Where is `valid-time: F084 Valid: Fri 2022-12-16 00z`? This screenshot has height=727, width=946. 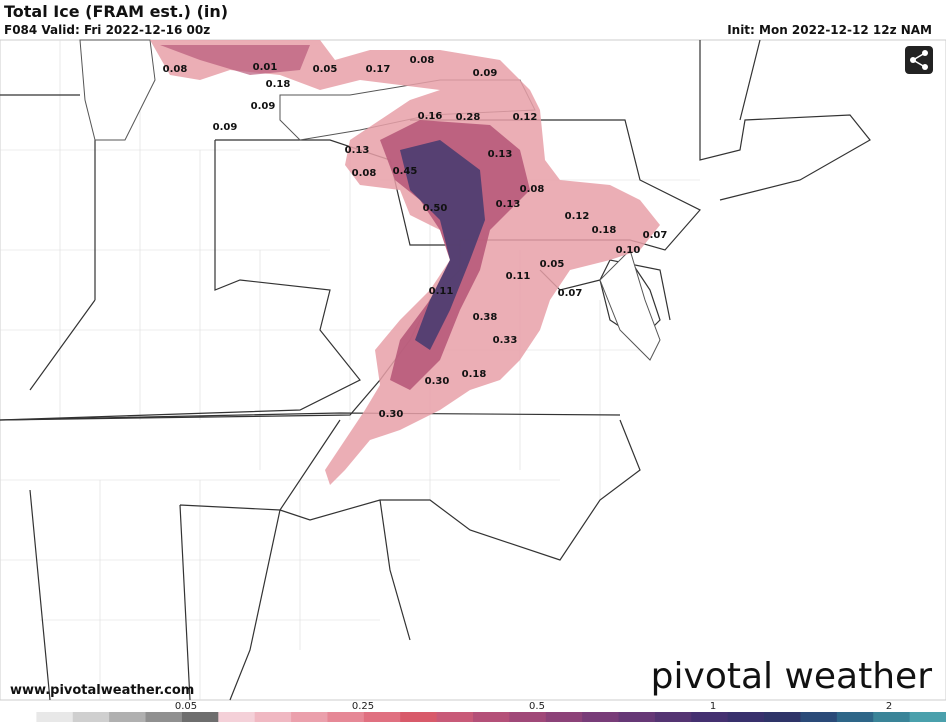 valid-time: F084 Valid: Fri 2022-12-16 00z is located at coordinates (107, 30).